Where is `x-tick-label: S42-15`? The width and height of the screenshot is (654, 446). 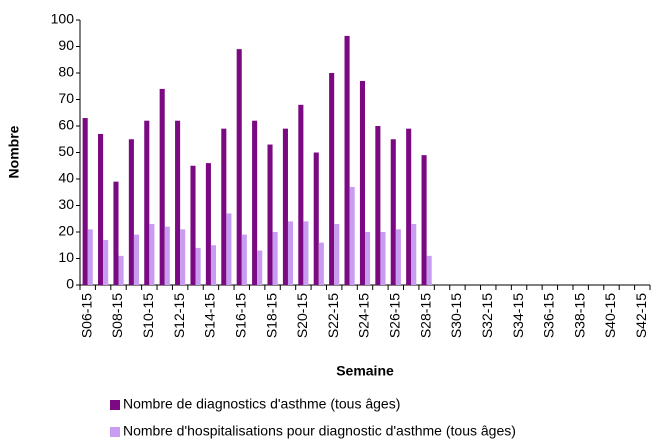 x-tick-label: S42-15 is located at coordinates (641, 315).